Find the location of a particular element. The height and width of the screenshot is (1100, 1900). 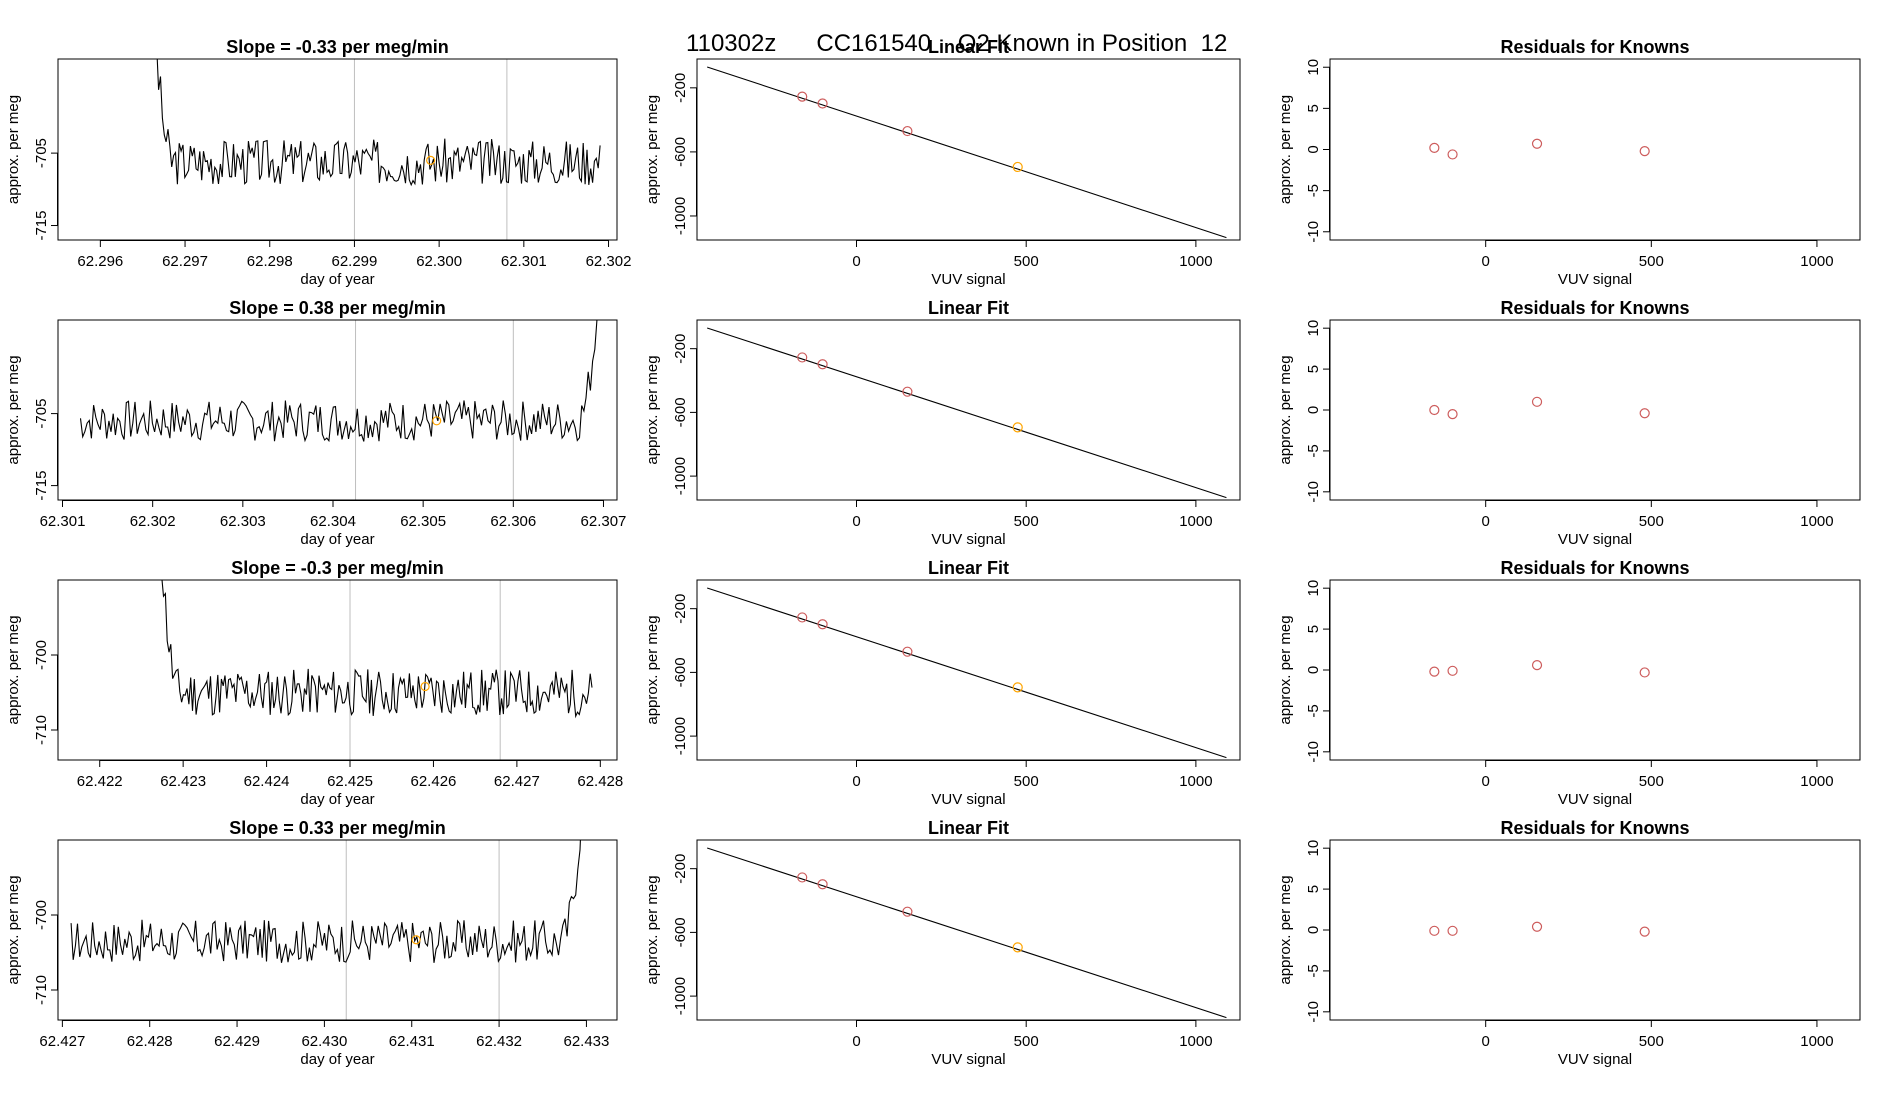

row4-col3-plot-frame is located at coordinates (1595, 930).